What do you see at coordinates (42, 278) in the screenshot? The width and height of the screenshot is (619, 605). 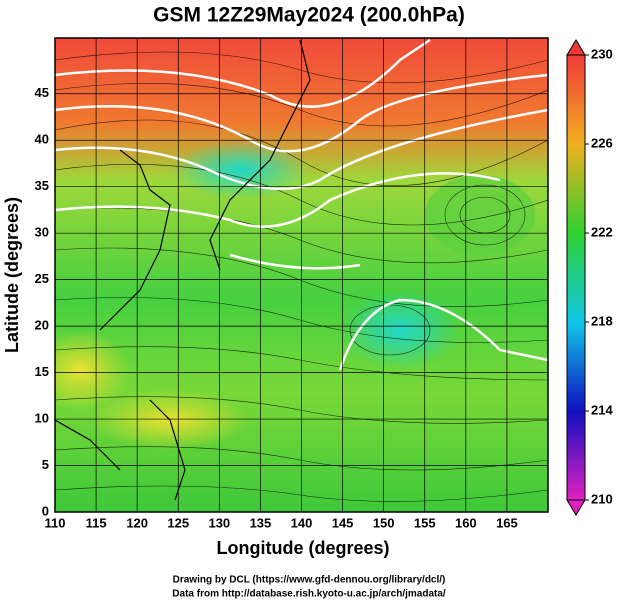 I see `y-tick-label: 25` at bounding box center [42, 278].